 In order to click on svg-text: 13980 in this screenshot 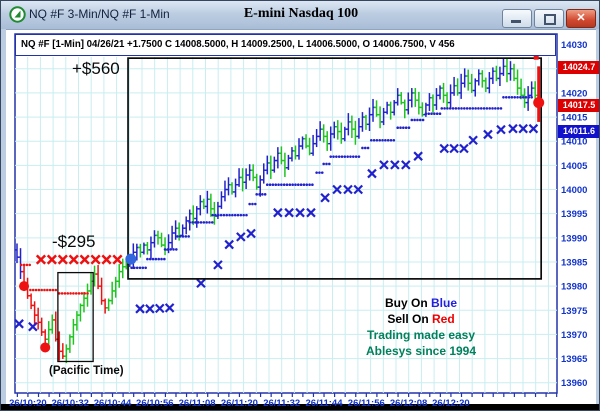, I will do `click(574, 287)`.